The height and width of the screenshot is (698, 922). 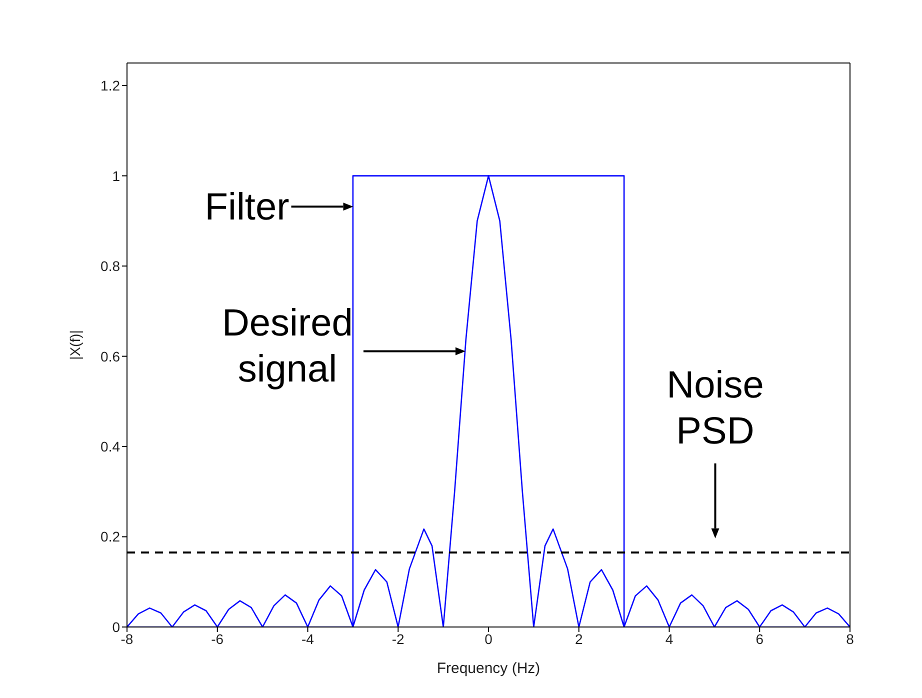 What do you see at coordinates (669, 638) in the screenshot?
I see `x-tick-label: 4` at bounding box center [669, 638].